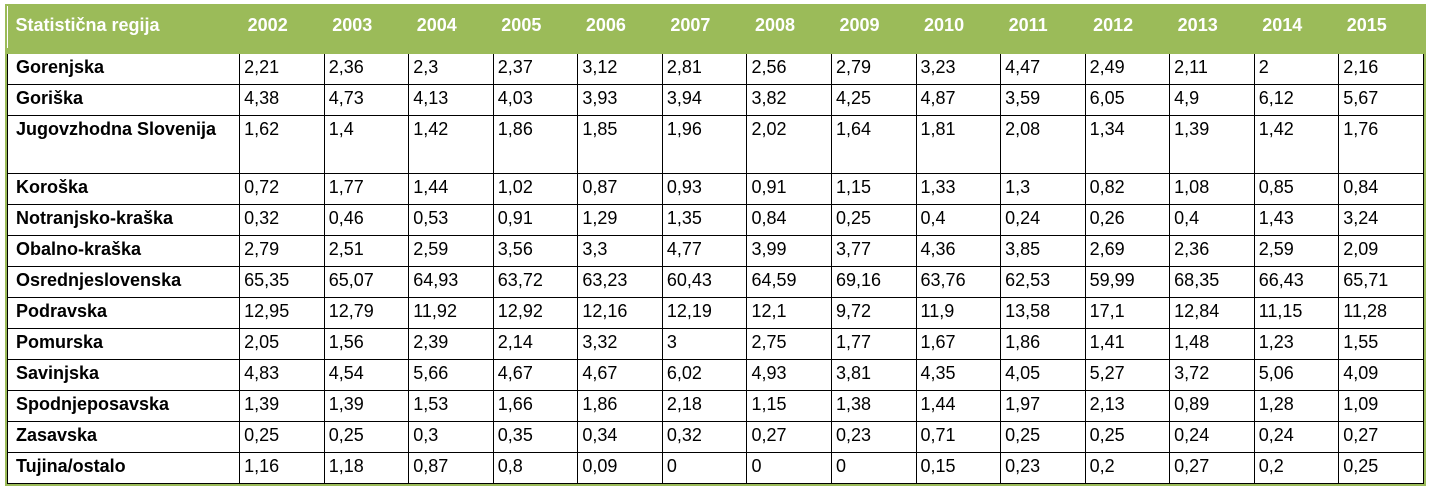  What do you see at coordinates (958, 313) in the screenshot?
I see `value-cell: 11,9` at bounding box center [958, 313].